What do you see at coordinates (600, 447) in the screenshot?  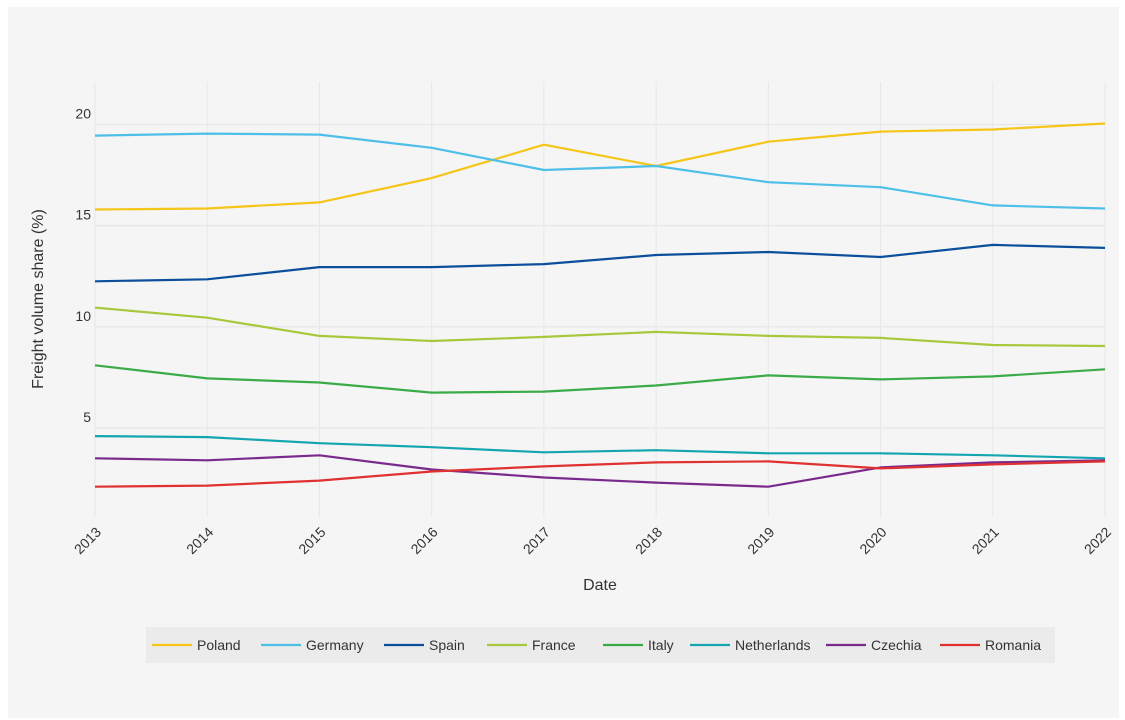 I see `series-line-netherlands` at bounding box center [600, 447].